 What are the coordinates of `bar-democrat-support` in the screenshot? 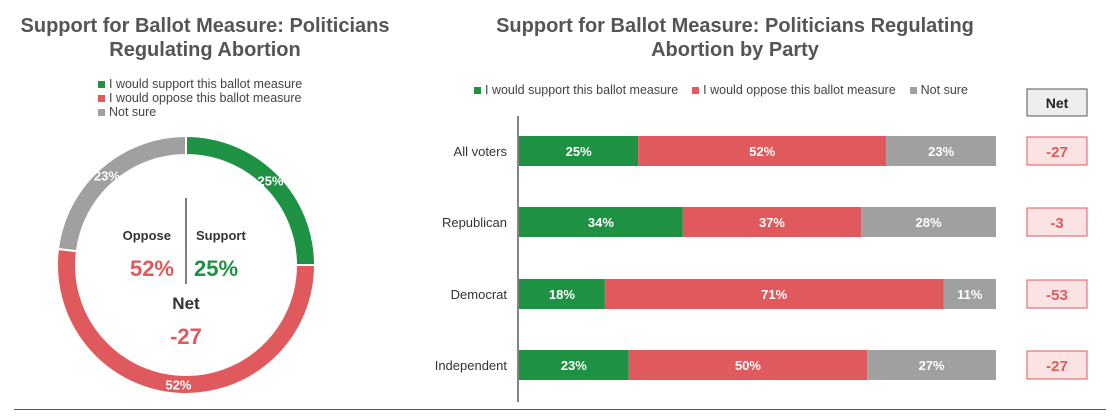 It's located at (562, 294).